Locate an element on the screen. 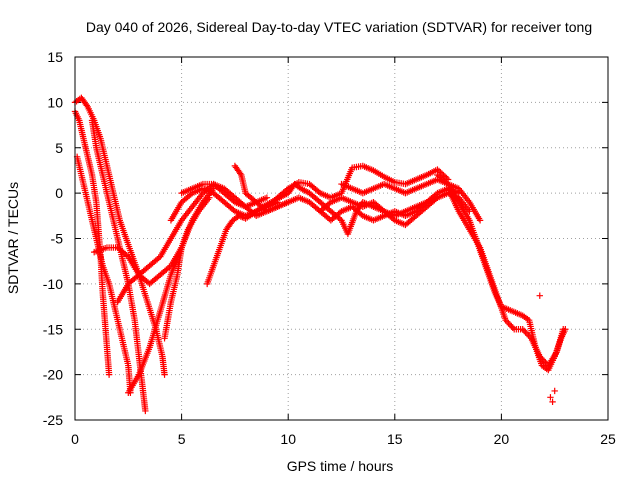  y-tick-label: 15 is located at coordinates (55, 57).